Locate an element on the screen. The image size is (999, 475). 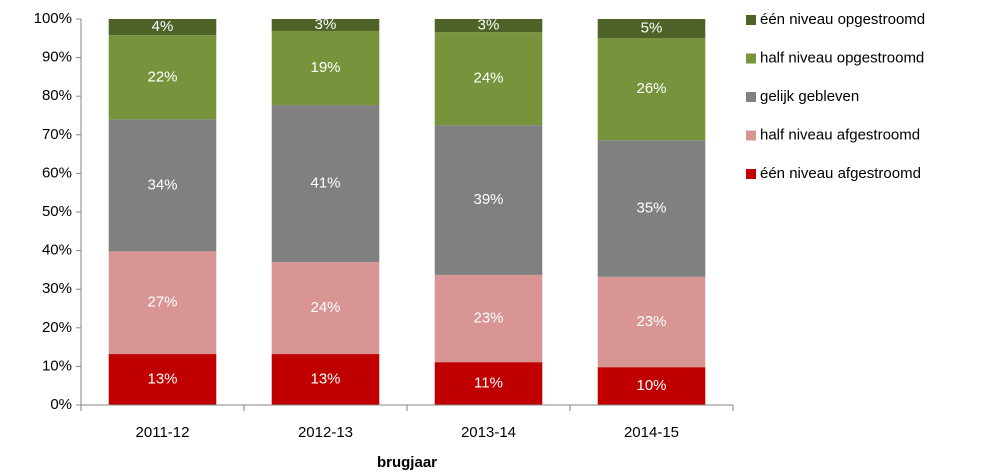
x-tick-label: 2013-14 is located at coordinates (488, 432).